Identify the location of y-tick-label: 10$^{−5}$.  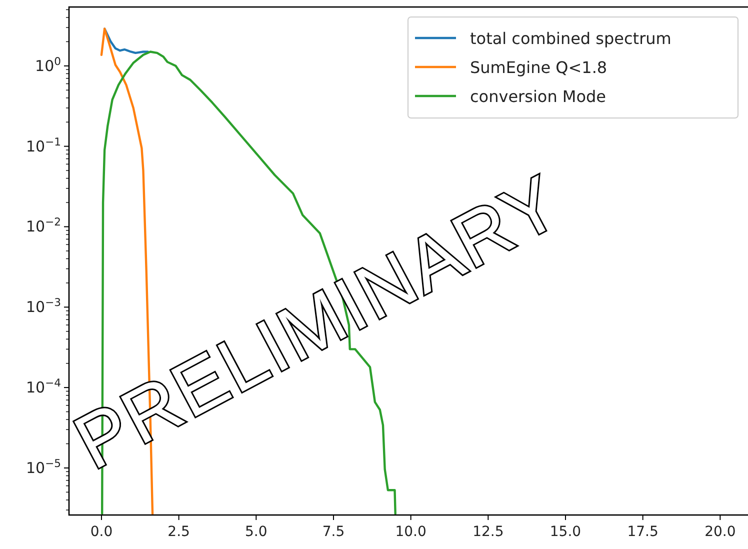
(43, 466).